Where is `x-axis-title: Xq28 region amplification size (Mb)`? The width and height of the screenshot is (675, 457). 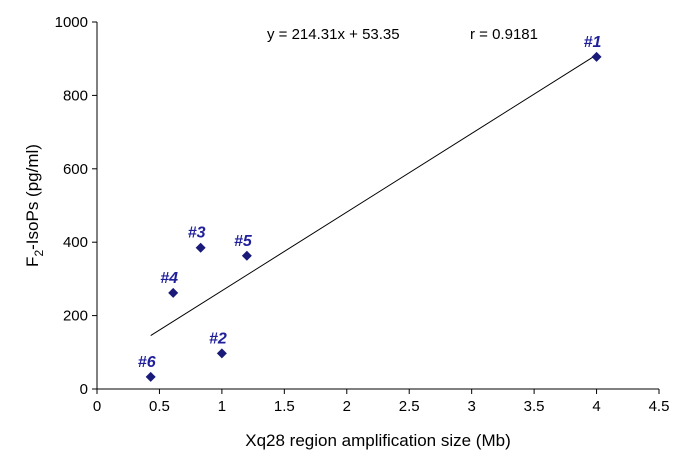
x-axis-title: Xq28 region amplification size (Mb) is located at coordinates (378, 440).